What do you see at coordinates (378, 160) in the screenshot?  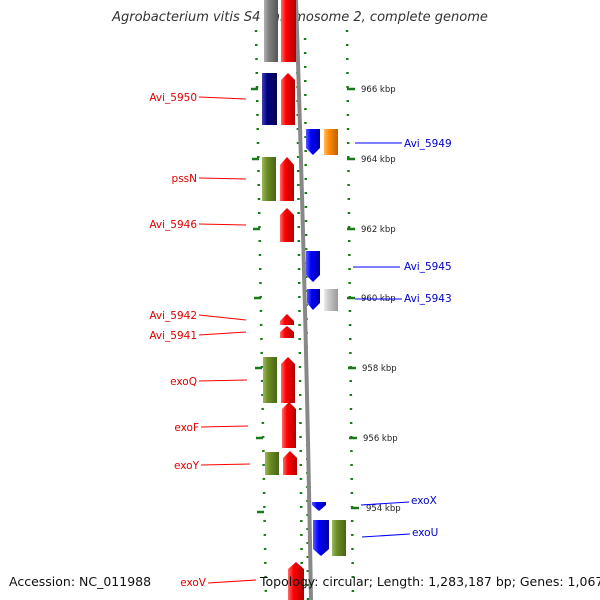 I see `scale-tick-label: 964 kbp` at bounding box center [378, 160].